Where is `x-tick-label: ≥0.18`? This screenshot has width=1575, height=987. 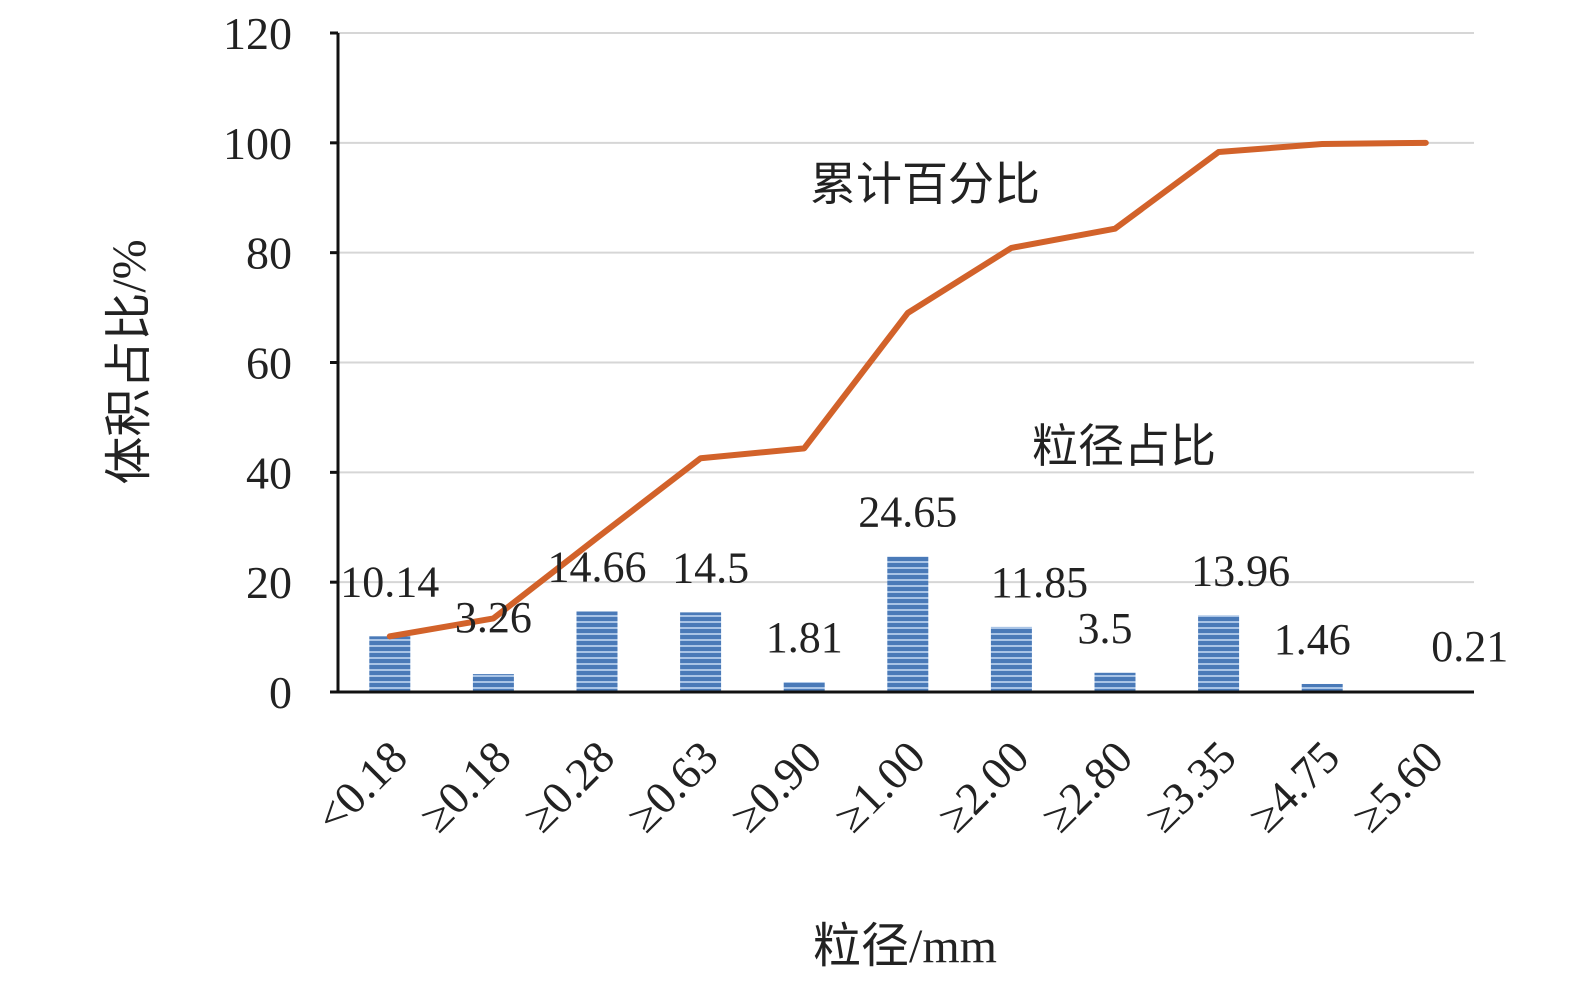 x-tick-label: ≥0.18 is located at coordinates (465, 786).